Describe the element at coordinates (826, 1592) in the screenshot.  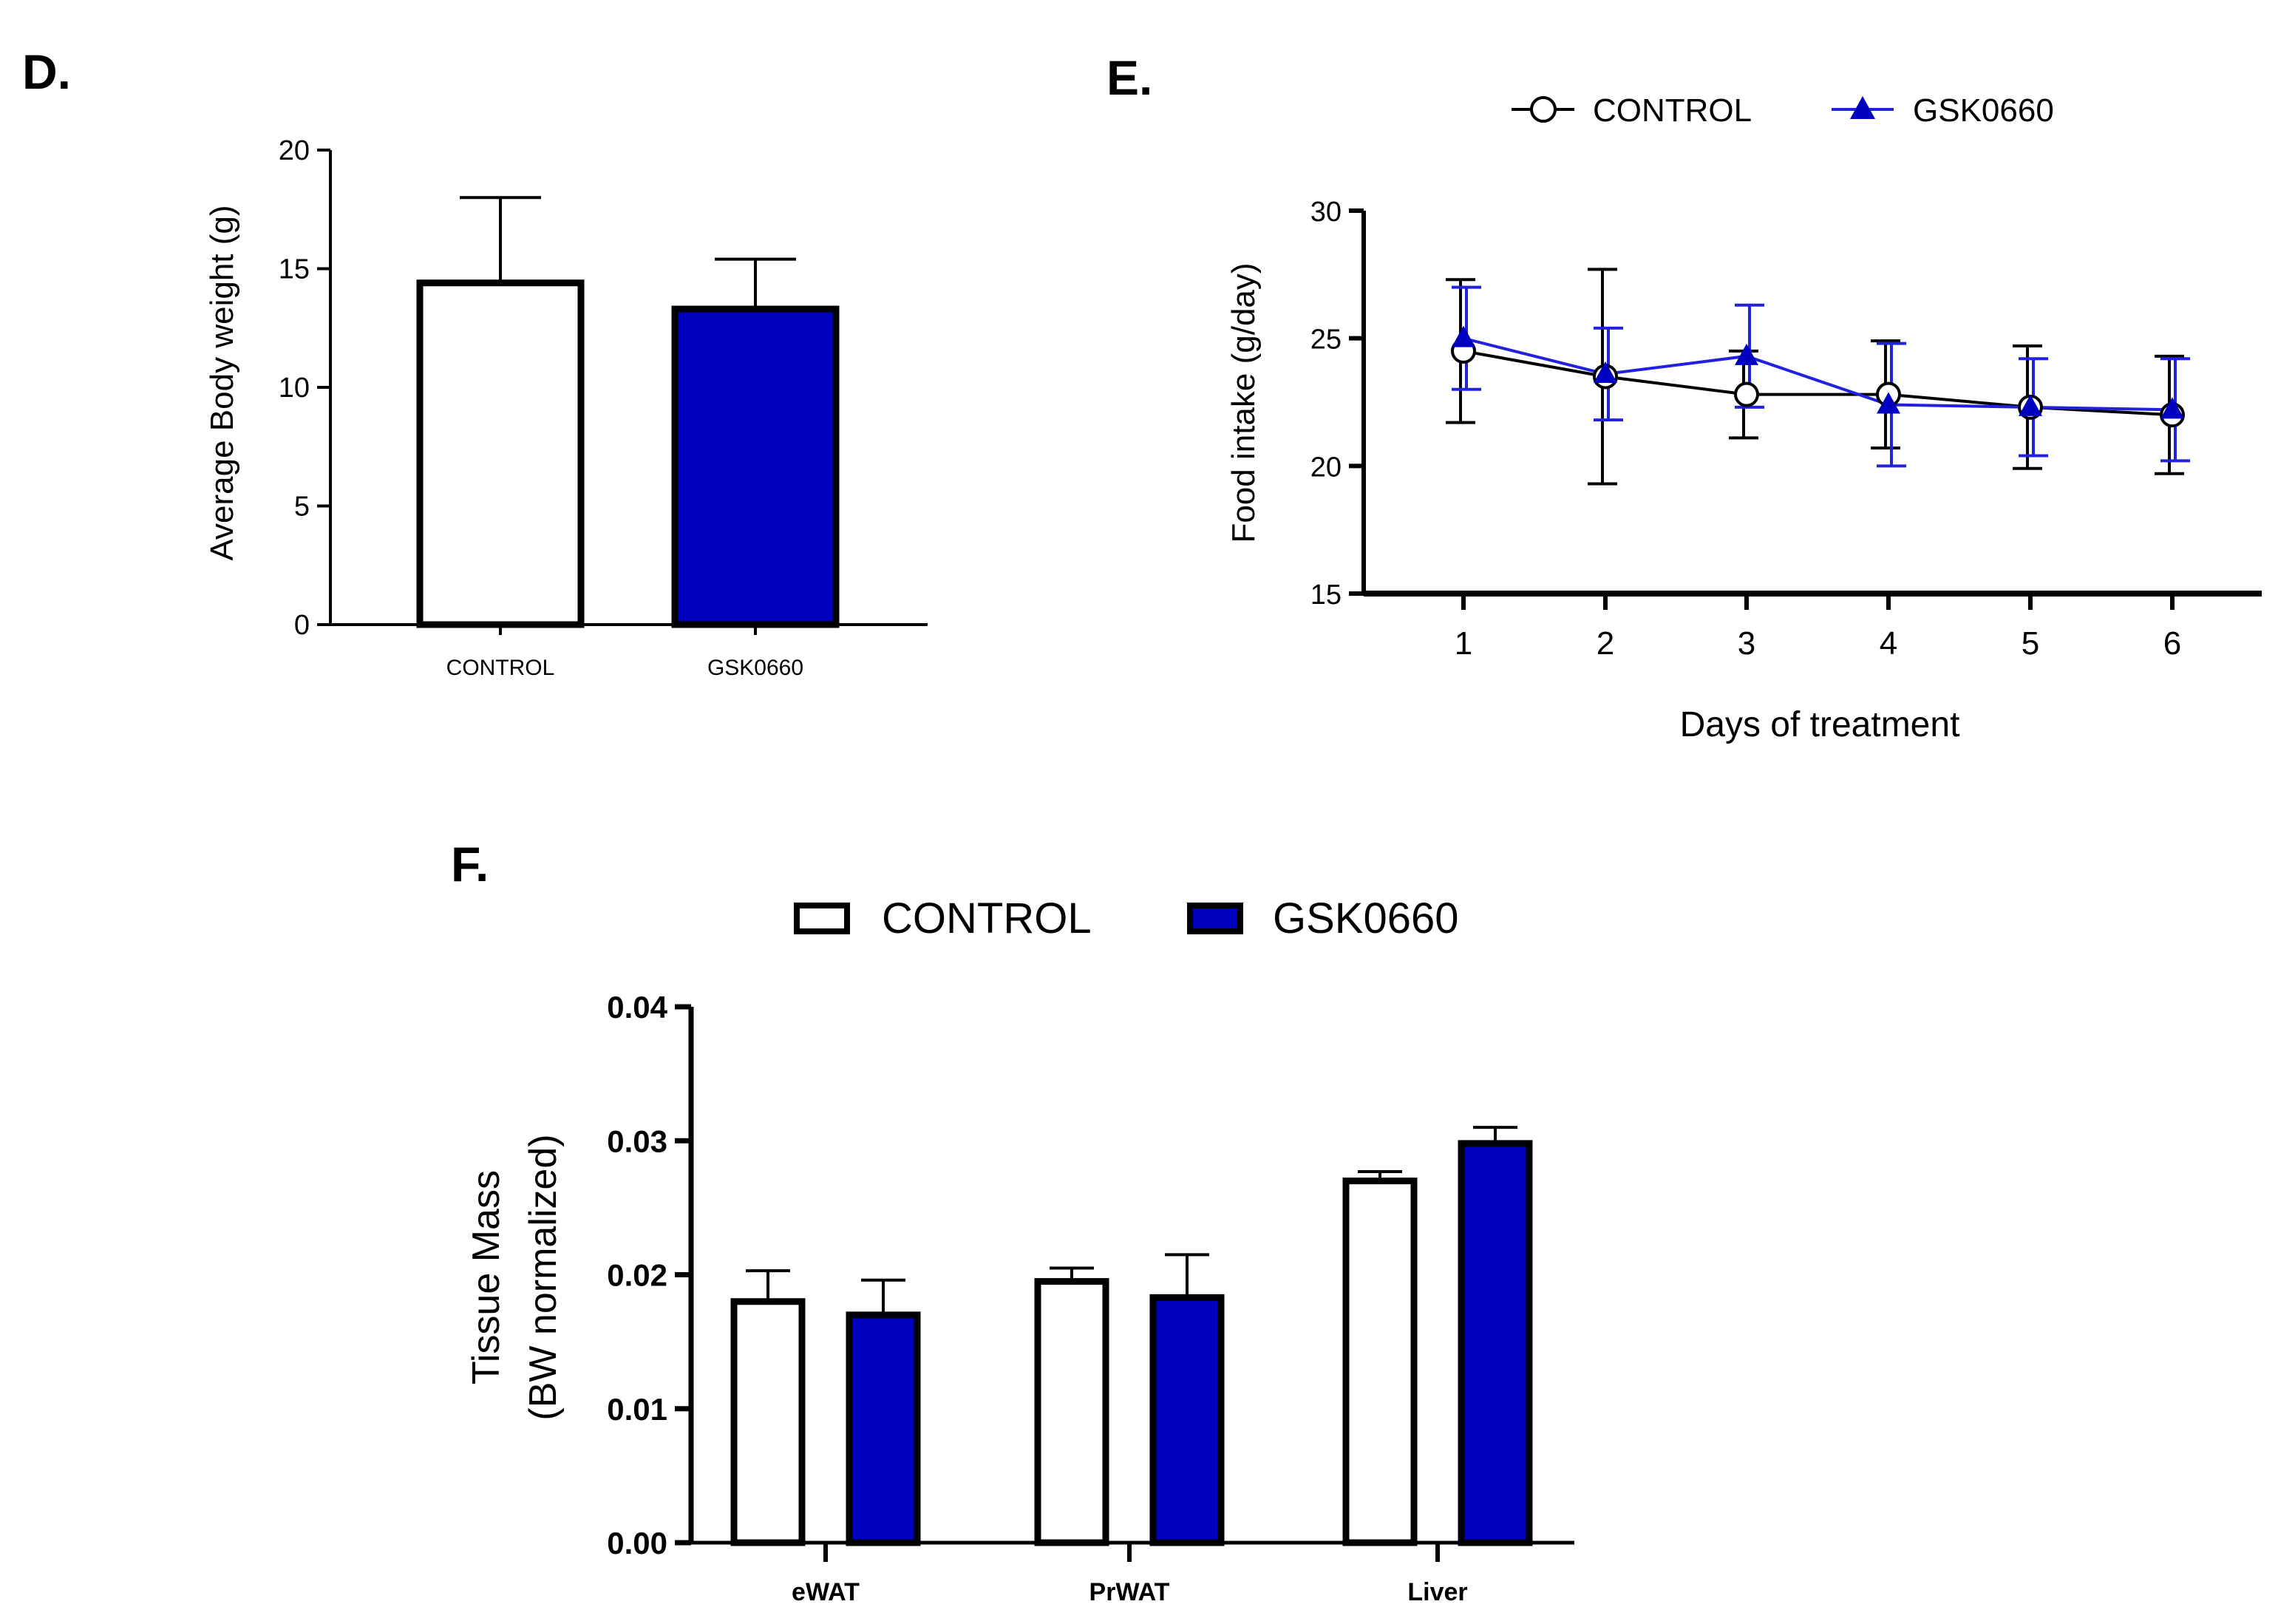
I see `panel-f-category-label: eWAT` at that location.